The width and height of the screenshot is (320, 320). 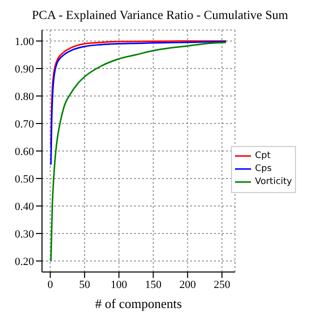 What do you see at coordinates (160, 16) in the screenshot?
I see `chart-title: PCA - Explained Variance Ratio - Cumulative Sum` at bounding box center [160, 16].